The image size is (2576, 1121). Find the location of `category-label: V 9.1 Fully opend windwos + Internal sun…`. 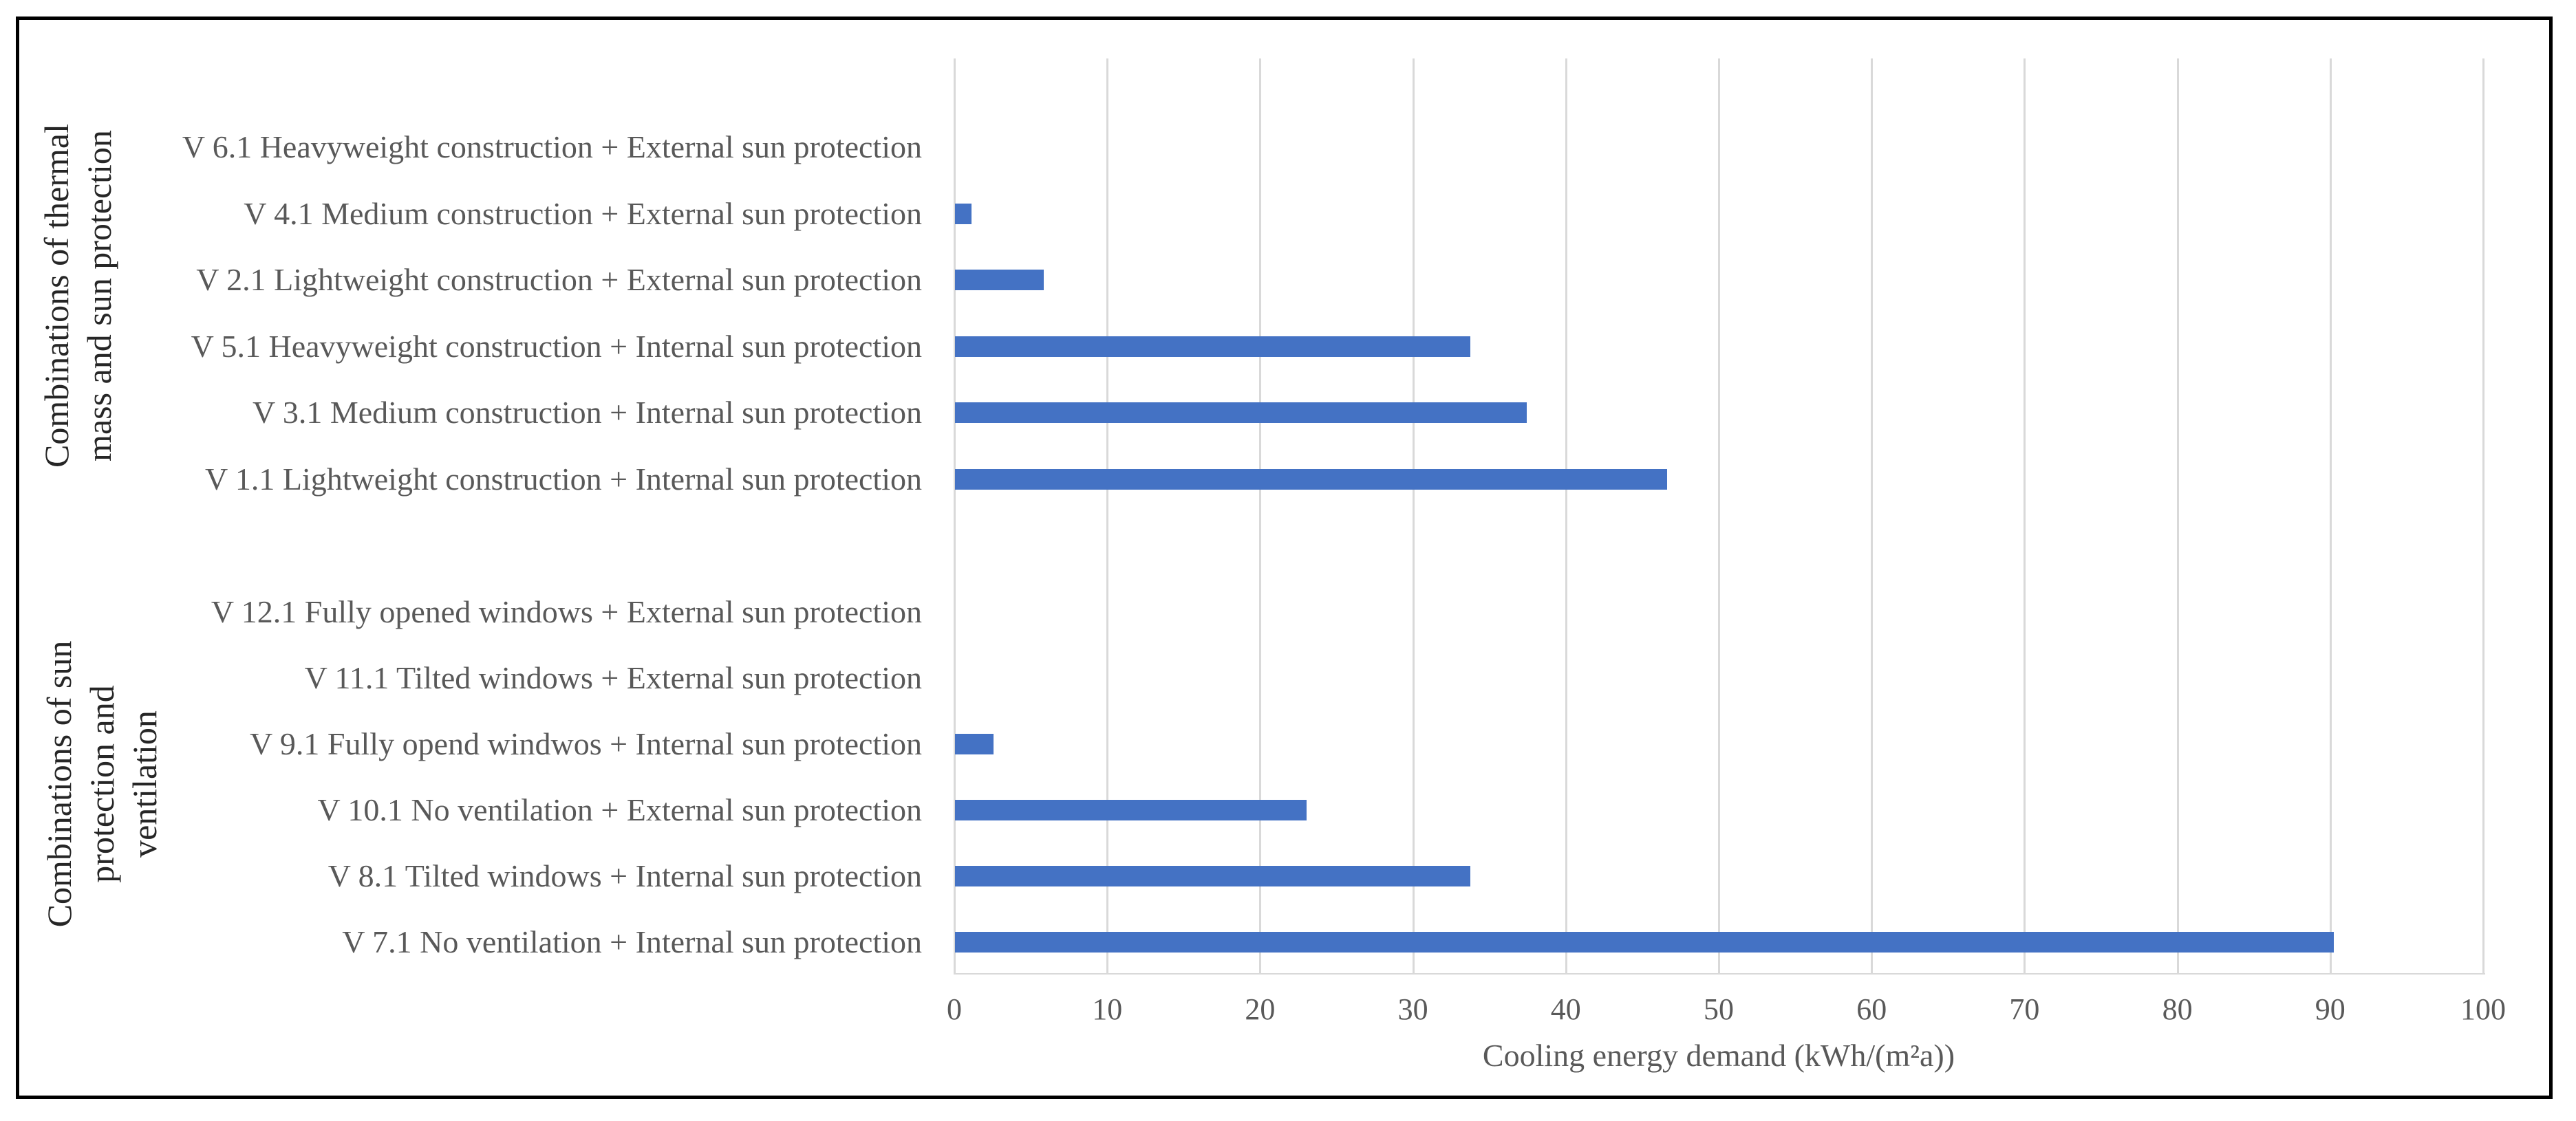

category-label: V 9.1 Fully opend windwos + Internal sun… is located at coordinates (586, 743).